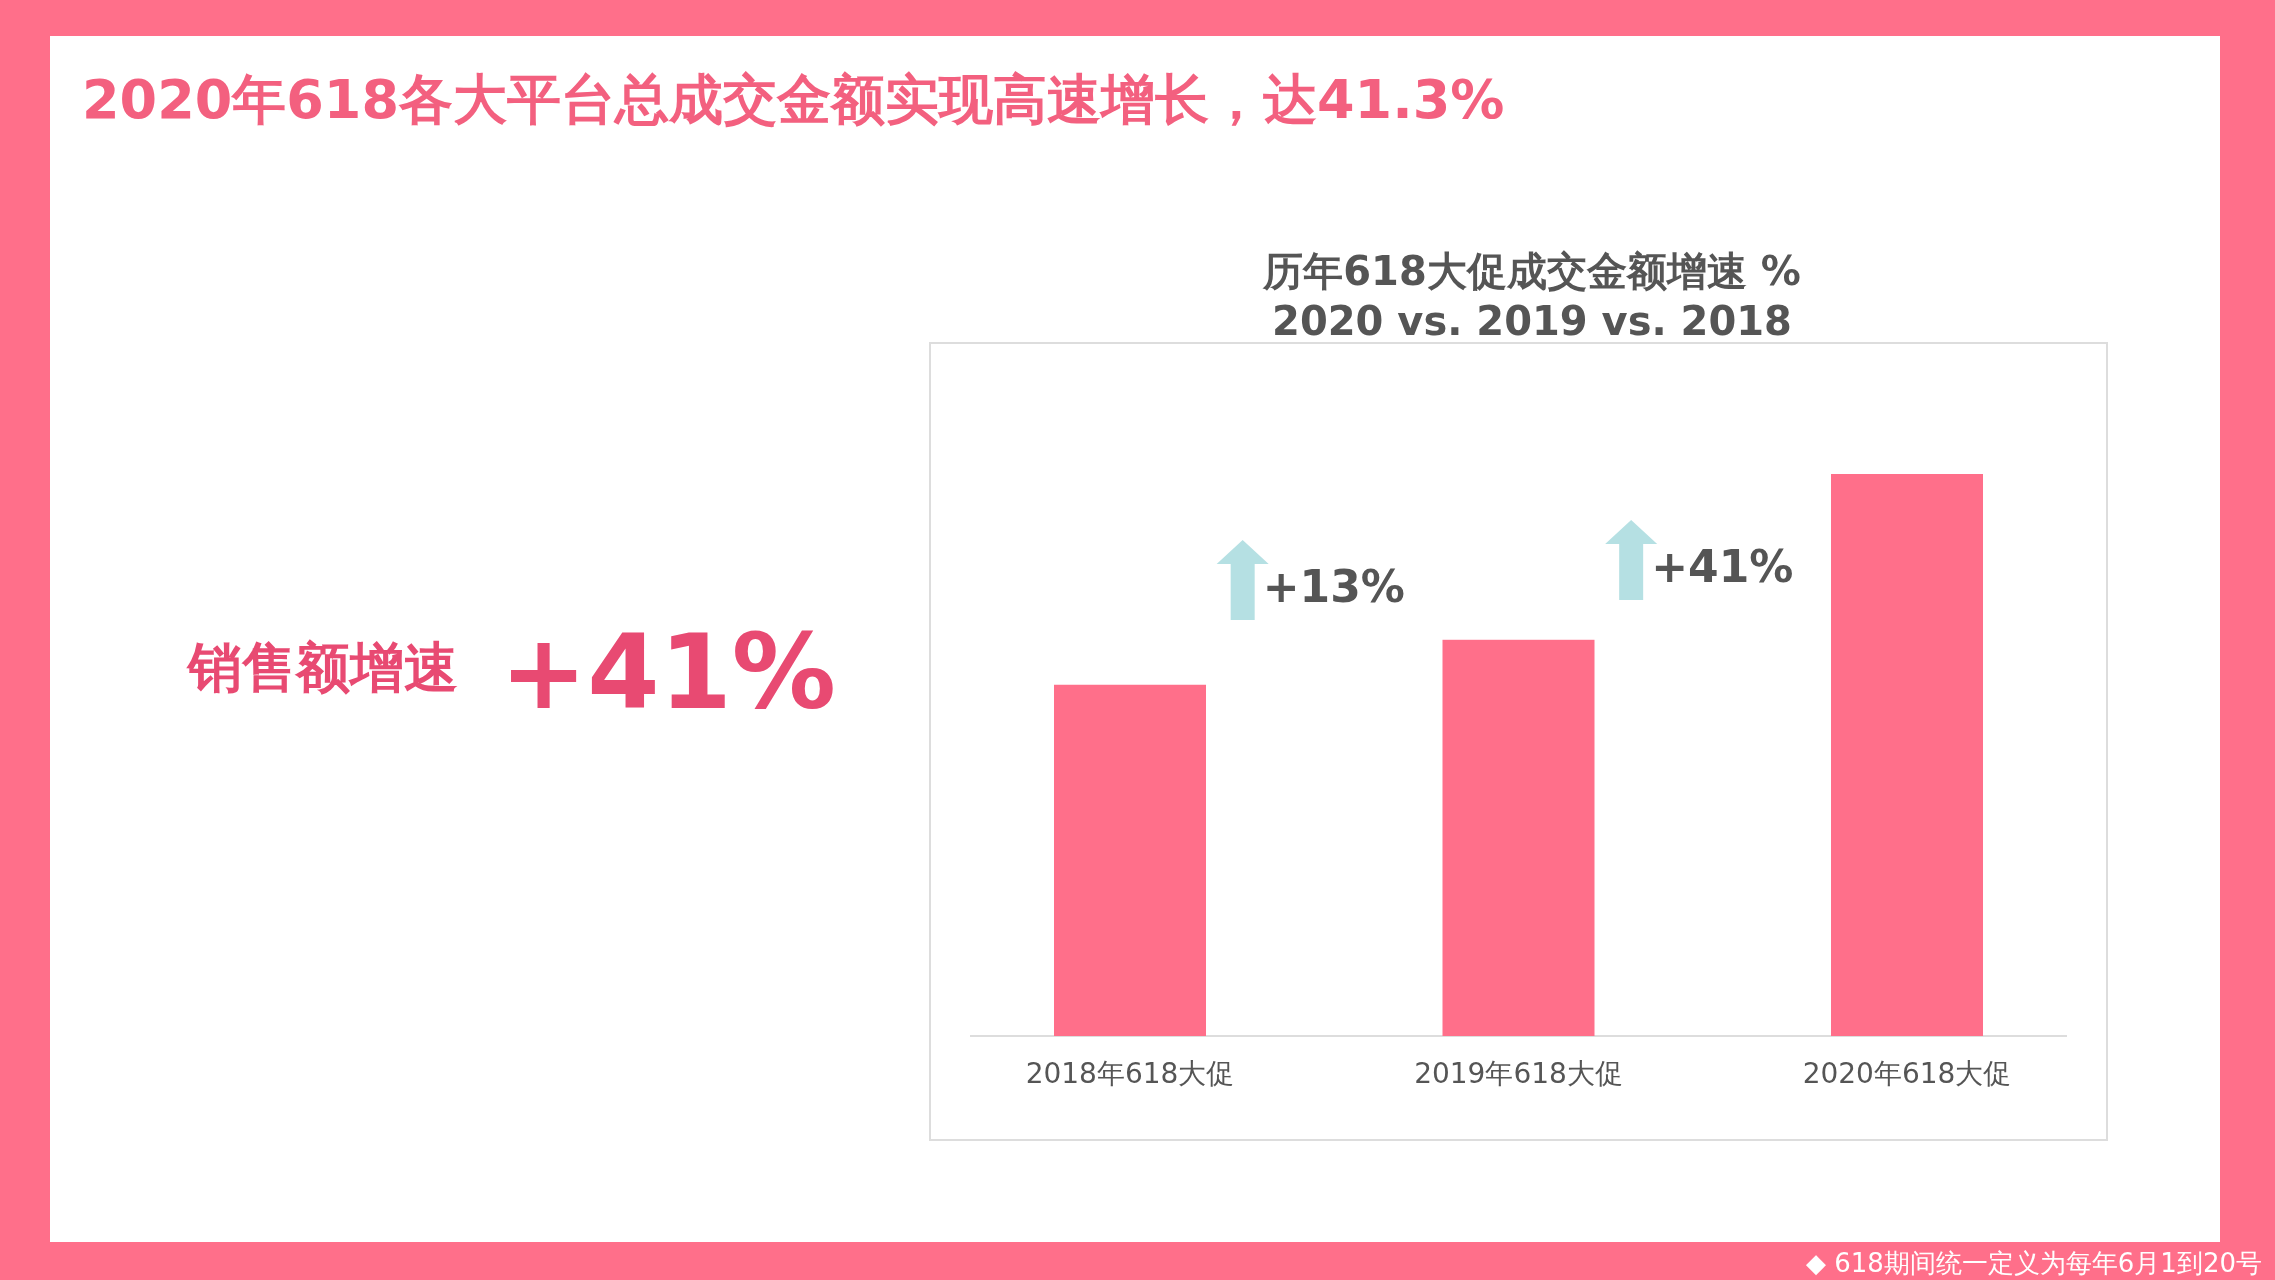 The image size is (2275, 1280). What do you see at coordinates (668, 672) in the screenshot?
I see `text: +41%` at bounding box center [668, 672].